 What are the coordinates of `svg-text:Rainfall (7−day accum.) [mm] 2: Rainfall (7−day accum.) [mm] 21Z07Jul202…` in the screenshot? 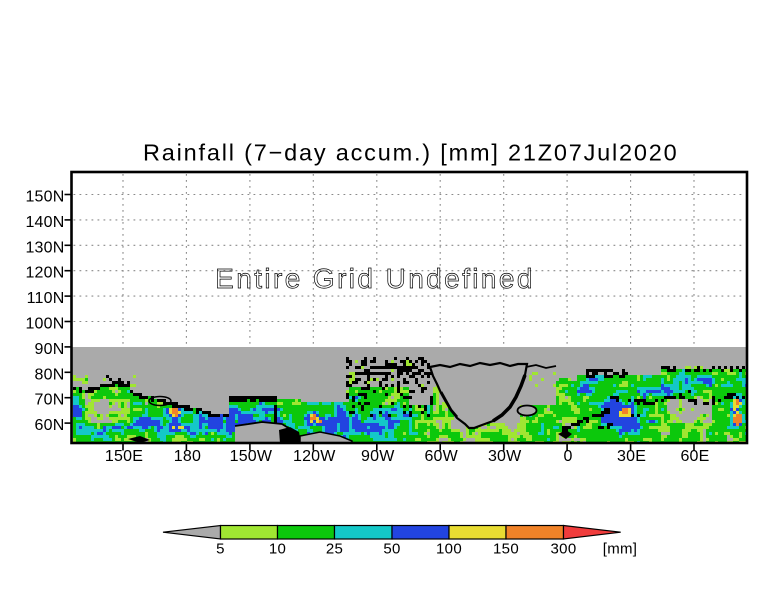 It's located at (411, 153).